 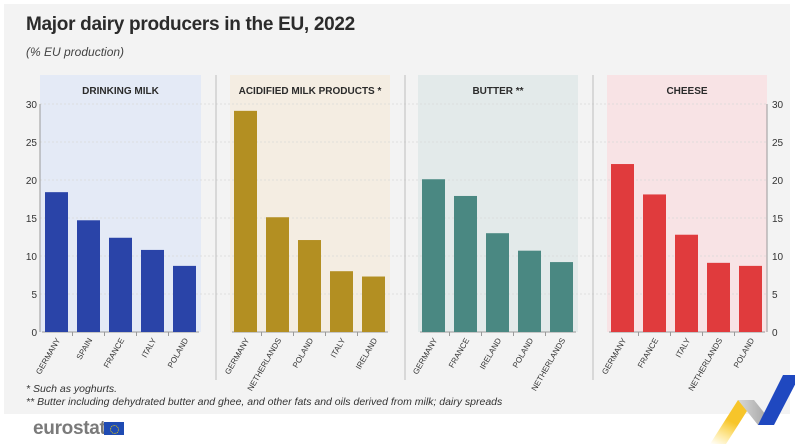 I want to click on y-tick-label-left: 0, so click(x=34, y=333).